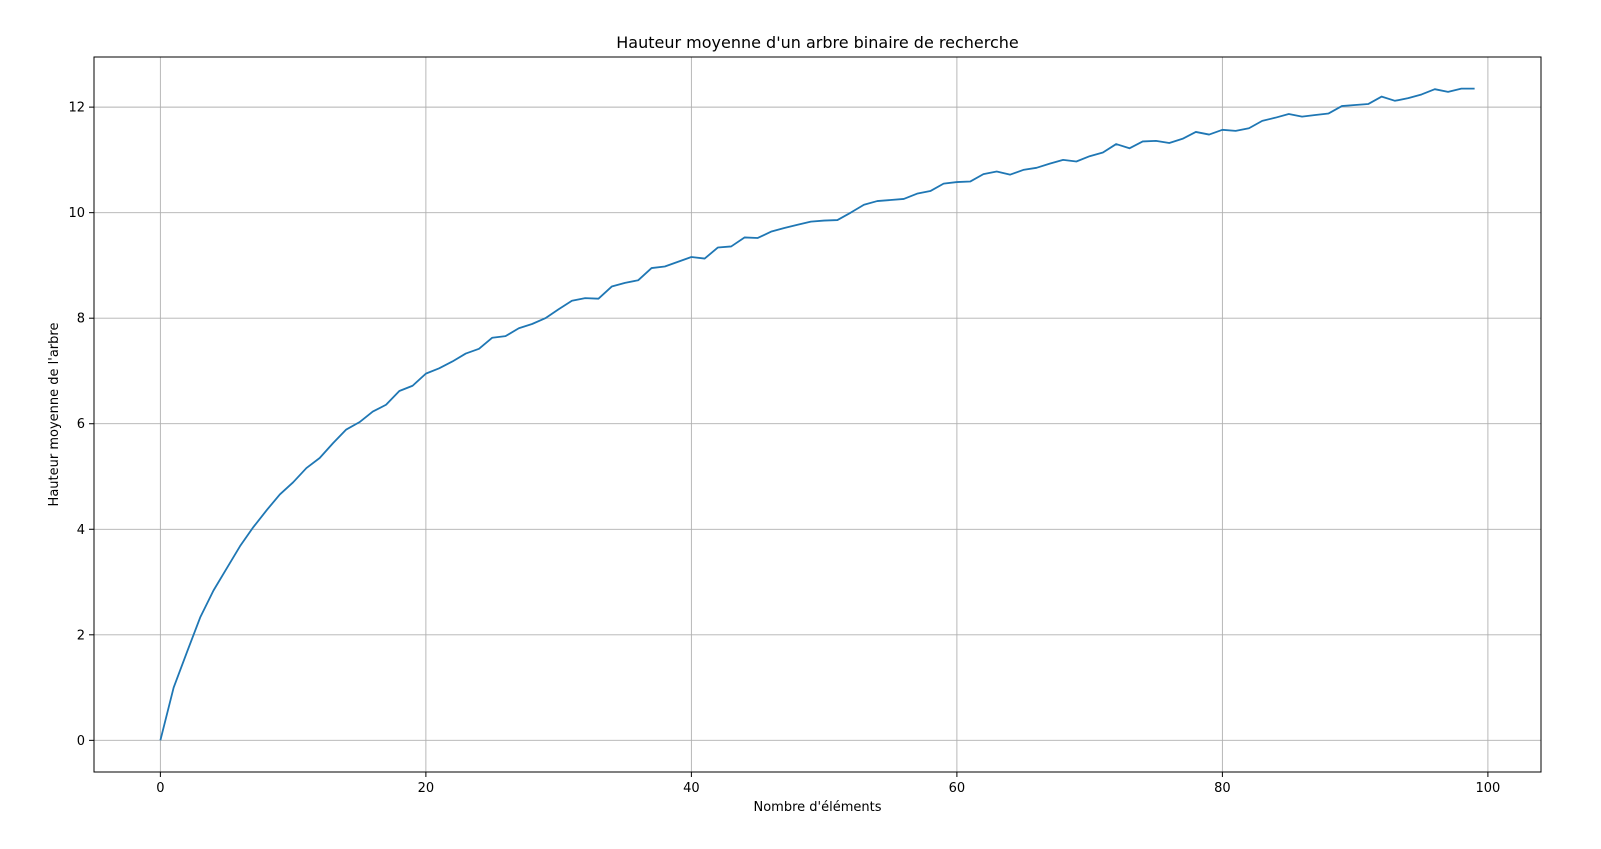 The height and width of the screenshot is (849, 1601). I want to click on y-tick-label: 2, so click(81, 635).